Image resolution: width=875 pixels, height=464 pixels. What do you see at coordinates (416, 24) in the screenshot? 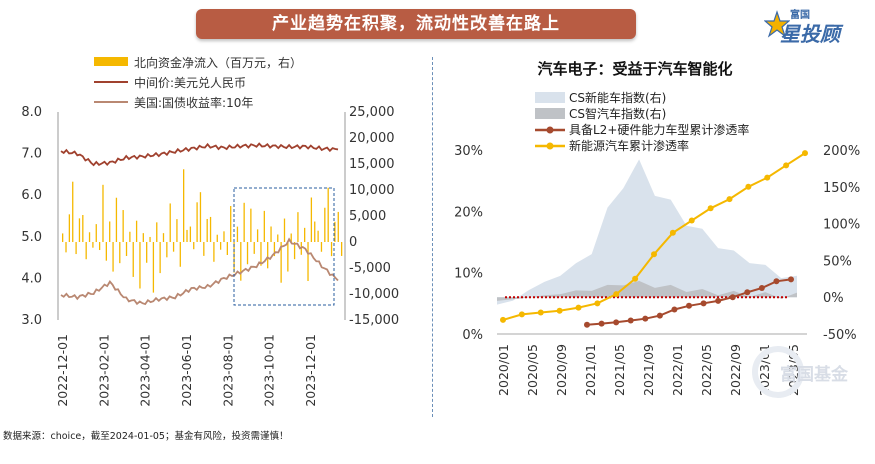
I see `banner-title: 产业趋势在积聚，流动性改善在路上` at bounding box center [416, 24].